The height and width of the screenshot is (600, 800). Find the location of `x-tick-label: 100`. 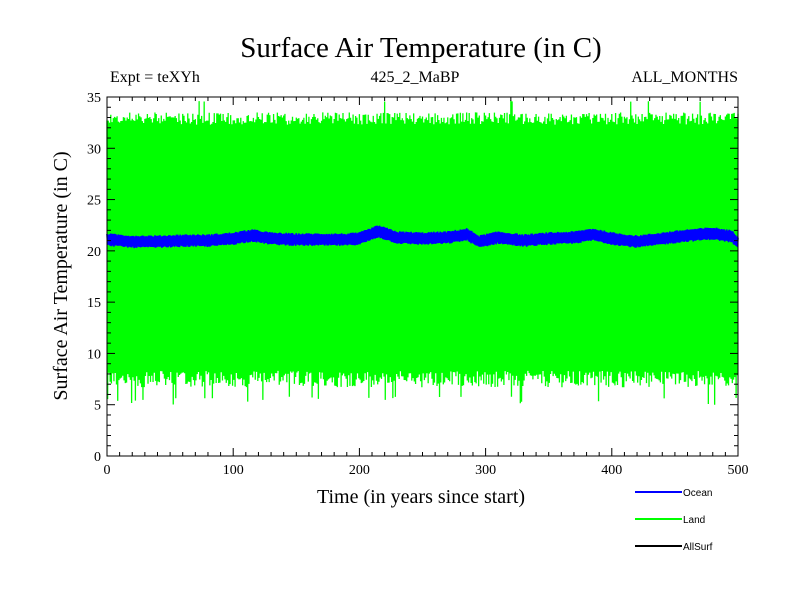

x-tick-label: 100 is located at coordinates (233, 470).